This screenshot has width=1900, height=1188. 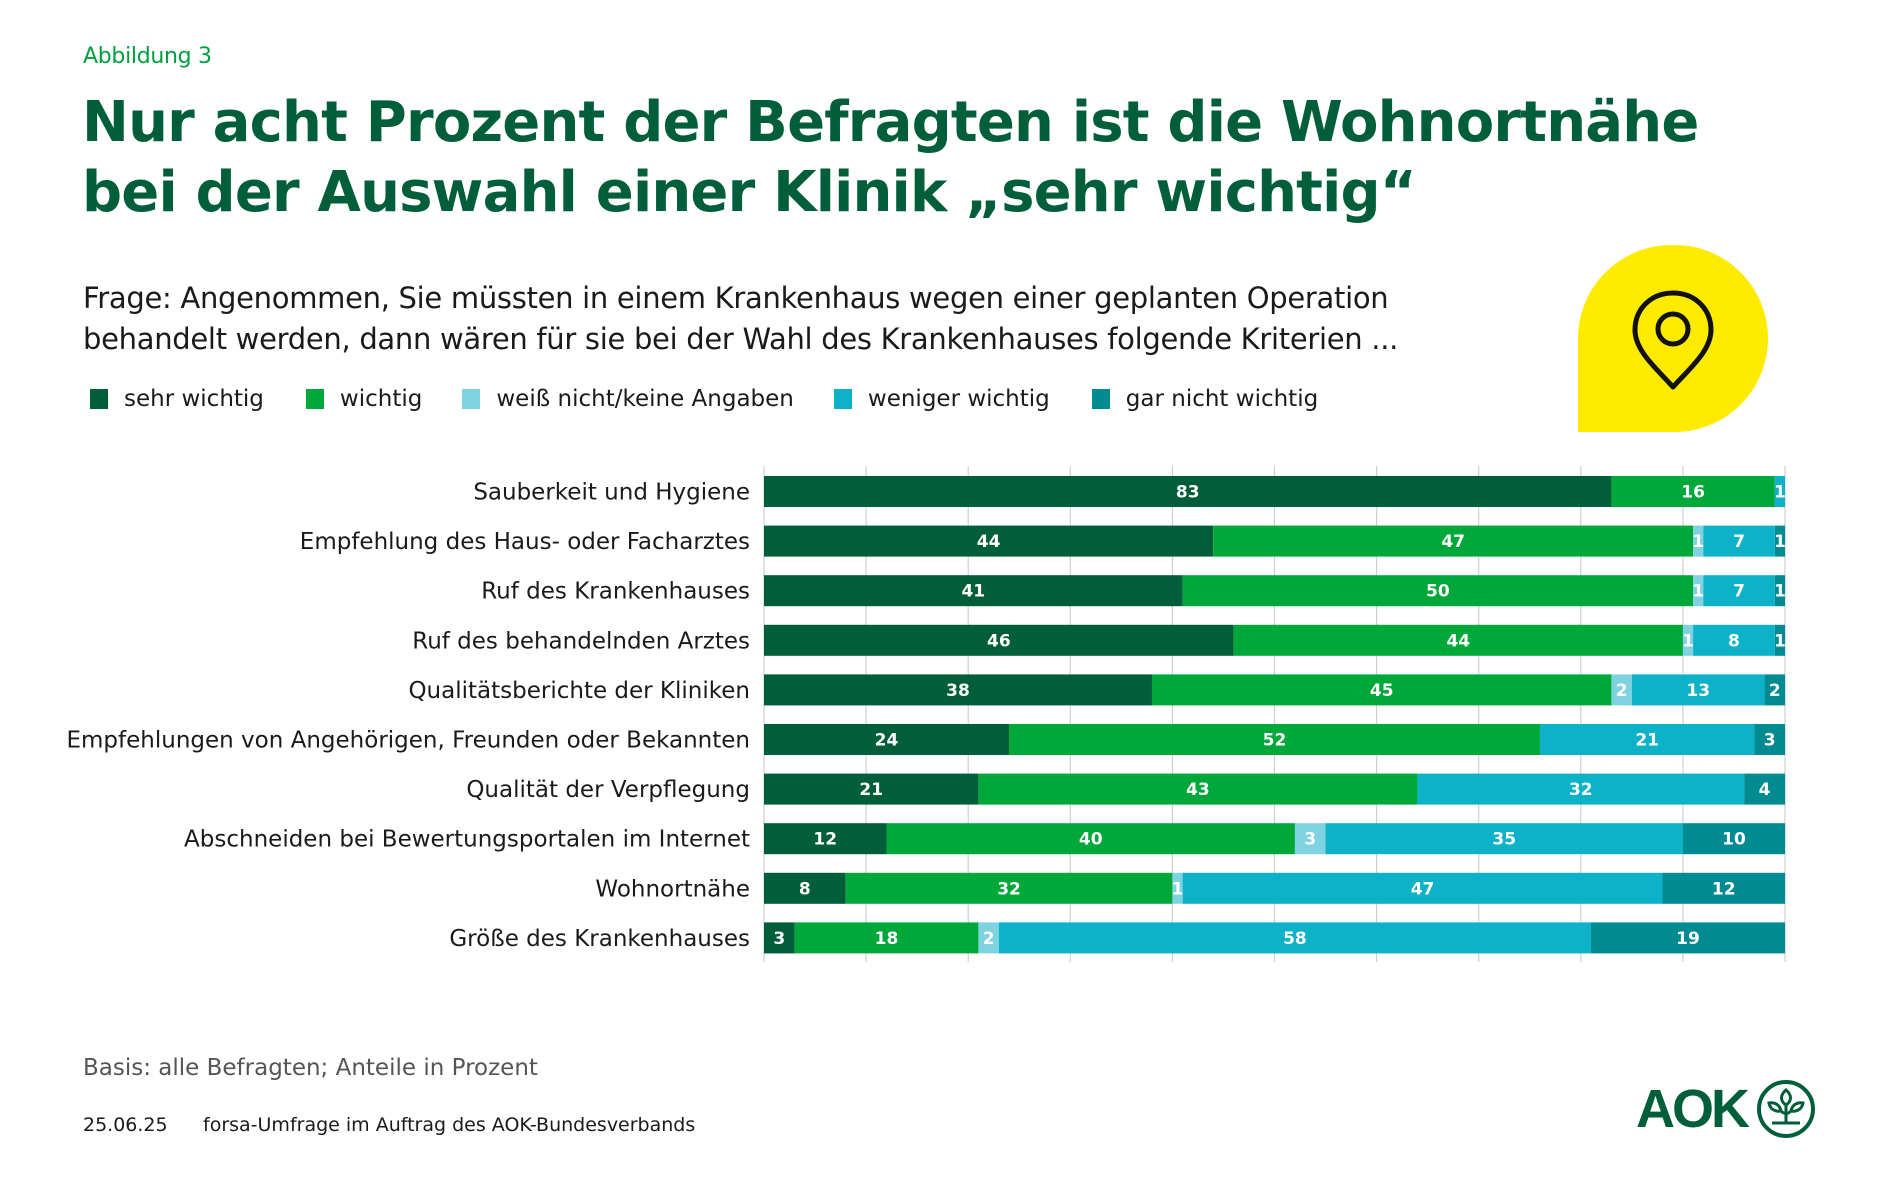 I want to click on aok-tree-emblem-icon, so click(x=1786, y=1109).